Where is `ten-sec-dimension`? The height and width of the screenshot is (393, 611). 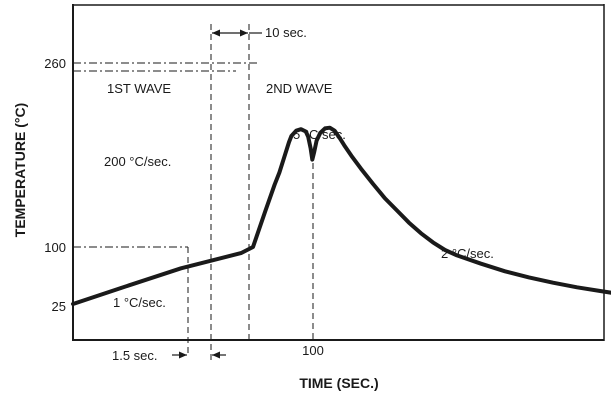
ten-sec-dimension is located at coordinates (237, 33).